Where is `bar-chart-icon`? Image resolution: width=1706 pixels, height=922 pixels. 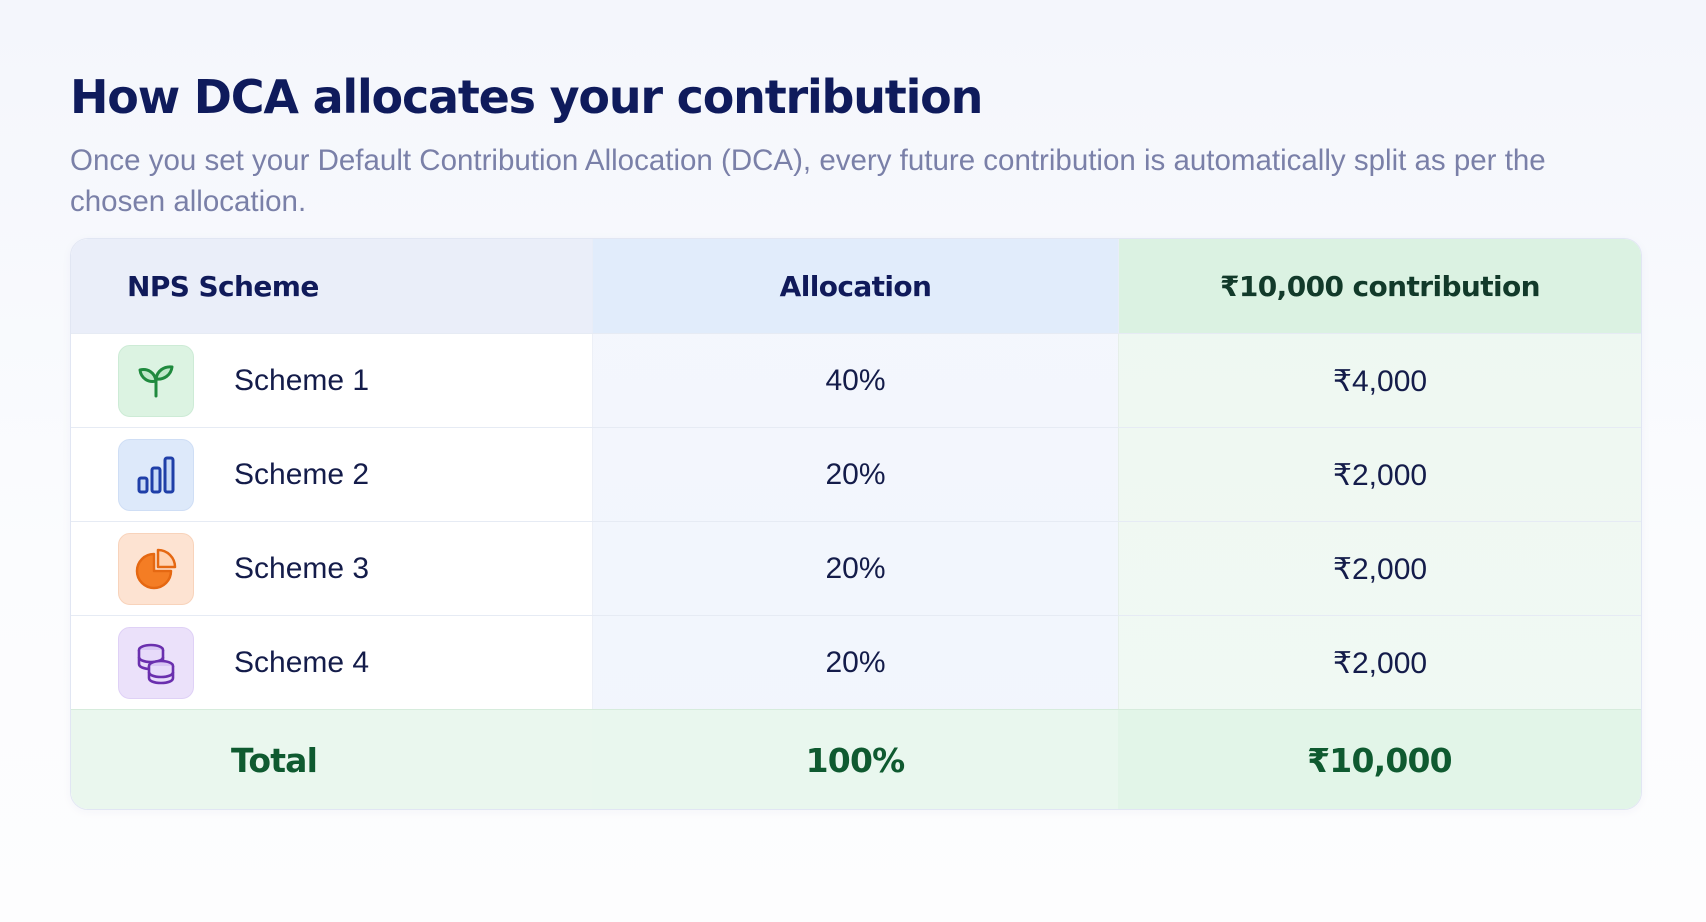
bar-chart-icon is located at coordinates (156, 475).